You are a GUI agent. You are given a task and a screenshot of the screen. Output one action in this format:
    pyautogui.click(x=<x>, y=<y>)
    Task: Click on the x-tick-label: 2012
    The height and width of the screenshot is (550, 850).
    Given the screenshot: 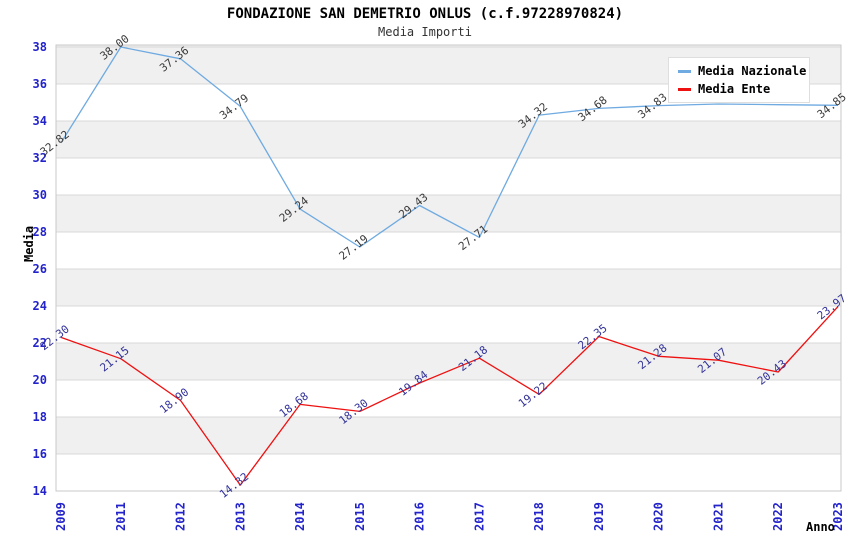 What is the action you would take?
    pyautogui.click(x=181, y=516)
    